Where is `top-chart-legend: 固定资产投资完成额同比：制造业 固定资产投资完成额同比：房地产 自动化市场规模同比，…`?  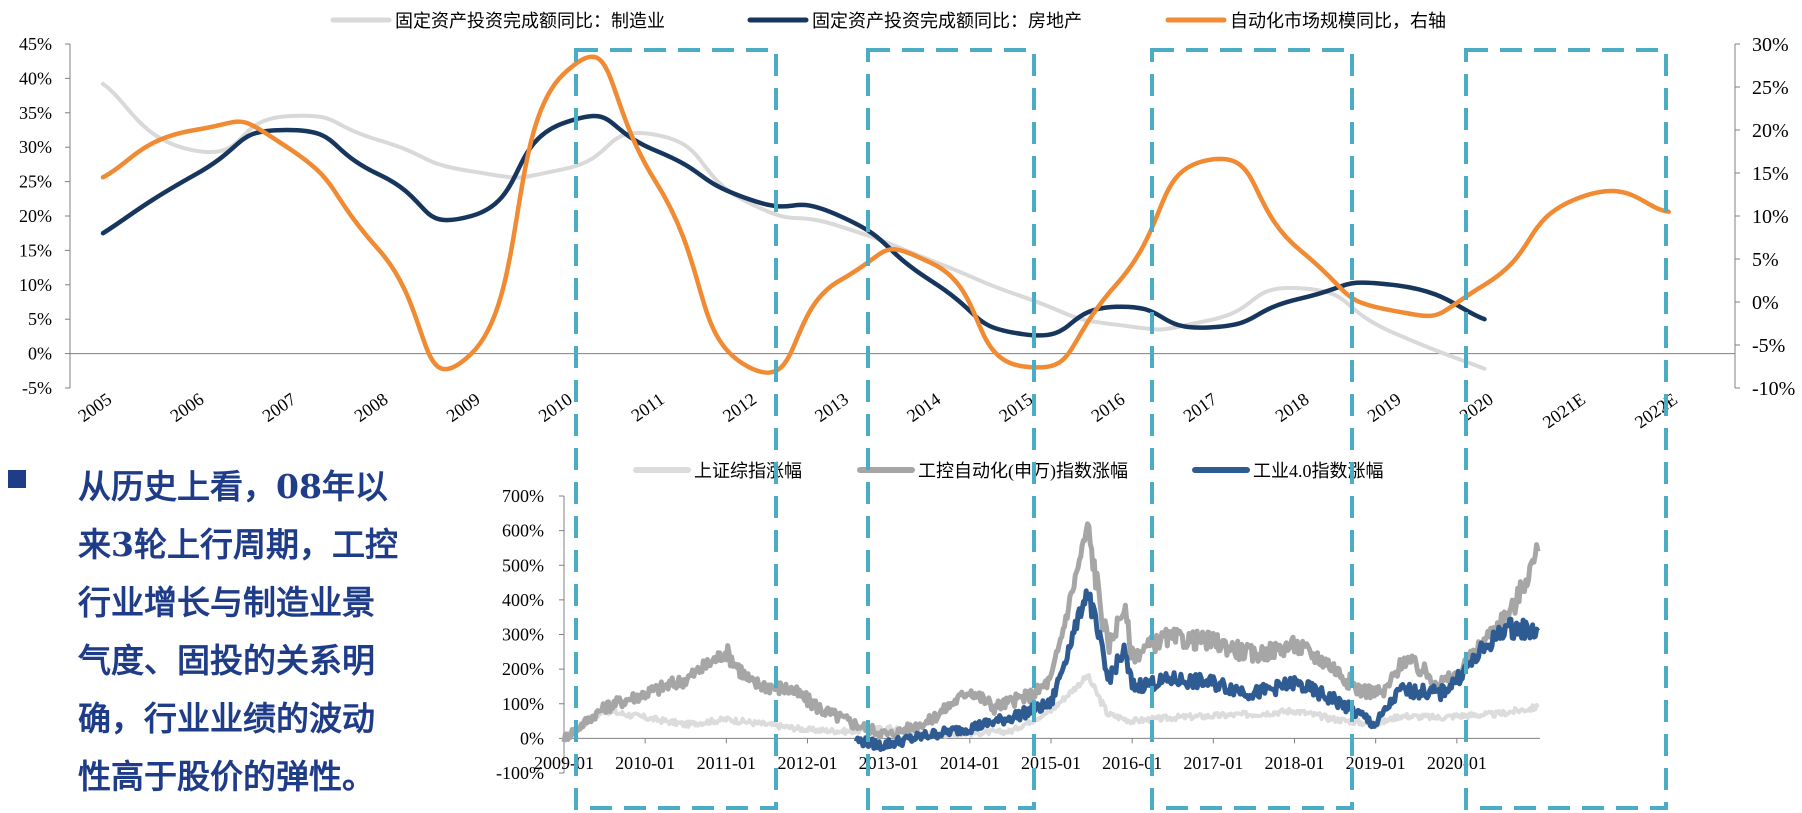 top-chart-legend: 固定资产投资完成额同比：制造业 固定资产投资完成额同比：房地产 自动化市场规模同比，… is located at coordinates (888, 21).